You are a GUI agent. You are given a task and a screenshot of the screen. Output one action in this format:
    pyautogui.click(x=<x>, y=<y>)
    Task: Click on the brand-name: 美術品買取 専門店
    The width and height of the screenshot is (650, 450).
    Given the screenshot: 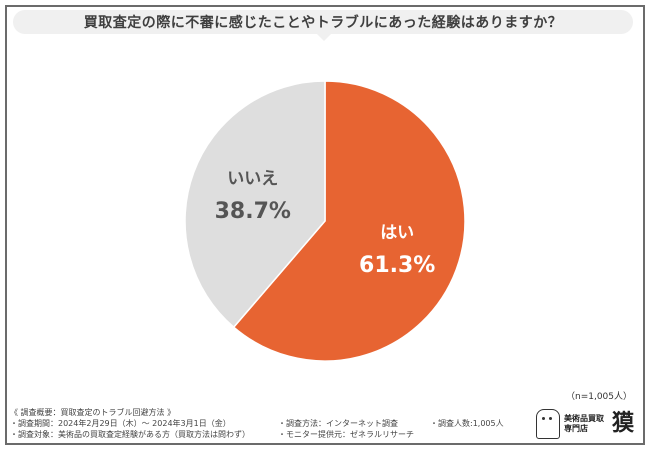 What is the action you would take?
    pyautogui.click(x=588, y=424)
    